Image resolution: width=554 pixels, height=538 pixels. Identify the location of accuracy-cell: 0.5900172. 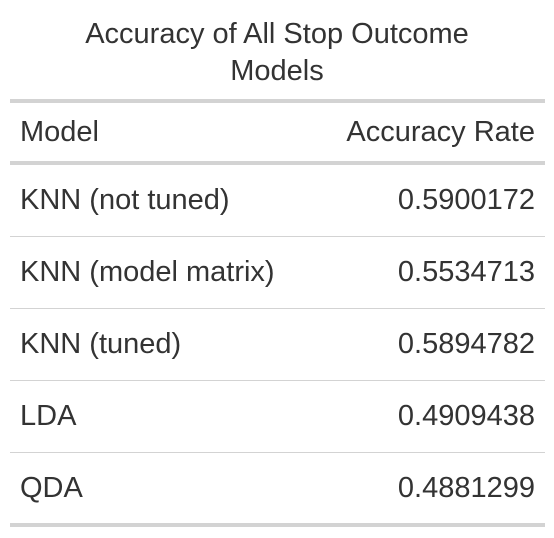
(466, 200).